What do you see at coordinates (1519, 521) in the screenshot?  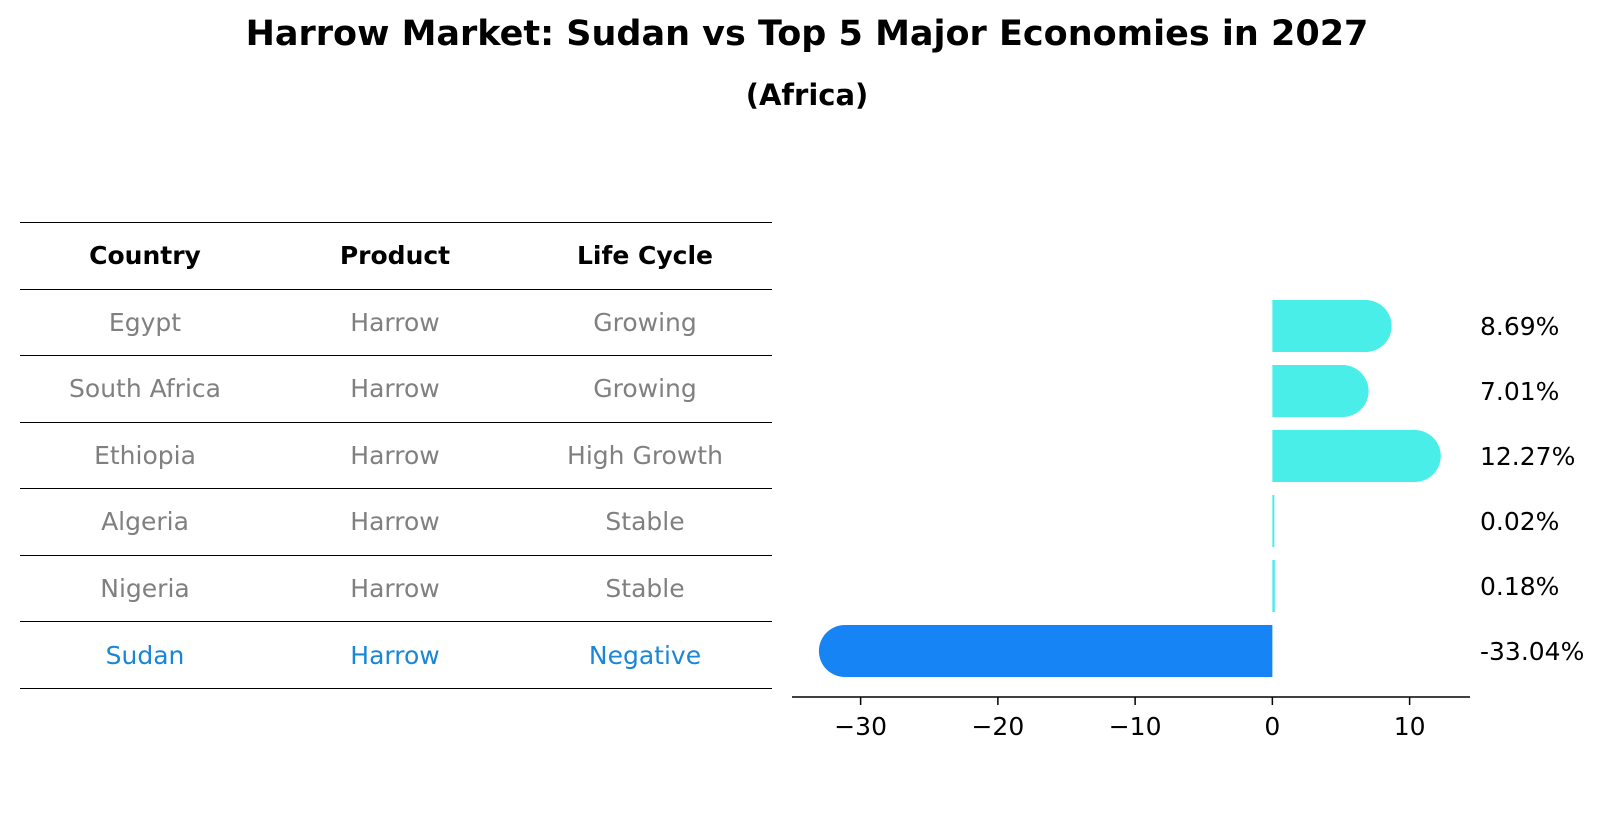 I see `data-label: 0.02%` at bounding box center [1519, 521].